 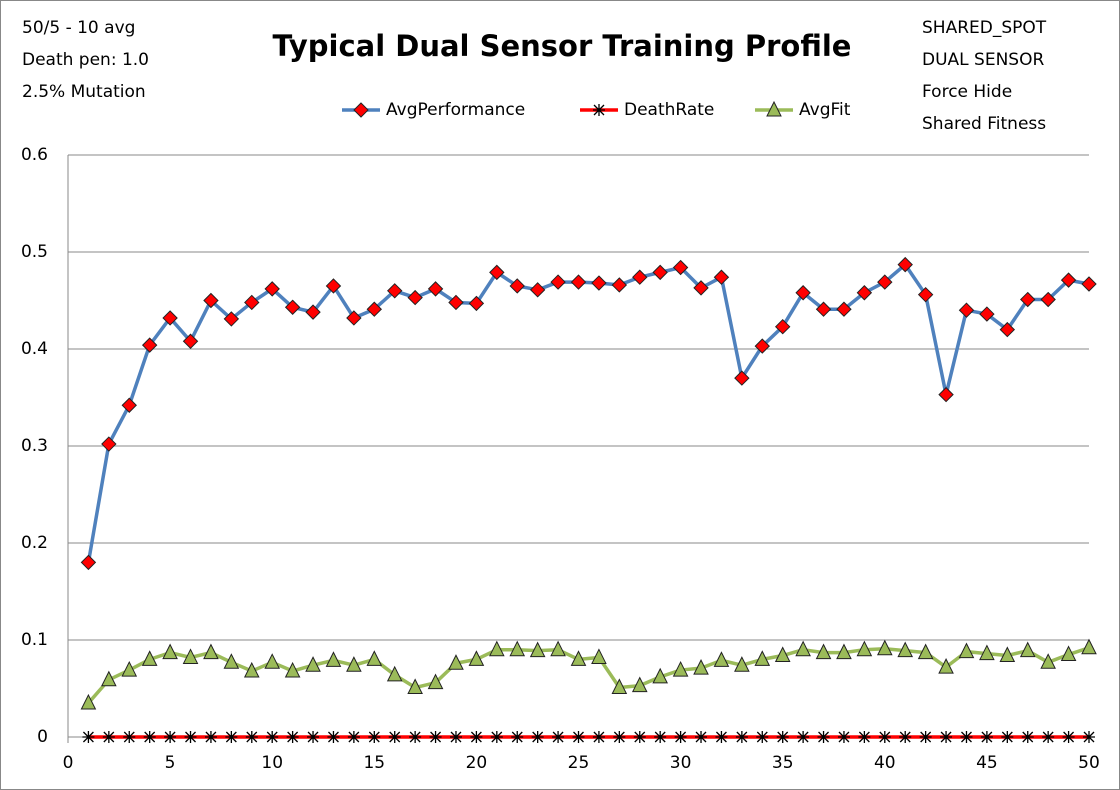 I want to click on y-tick-label: 0.4, so click(x=34, y=349).